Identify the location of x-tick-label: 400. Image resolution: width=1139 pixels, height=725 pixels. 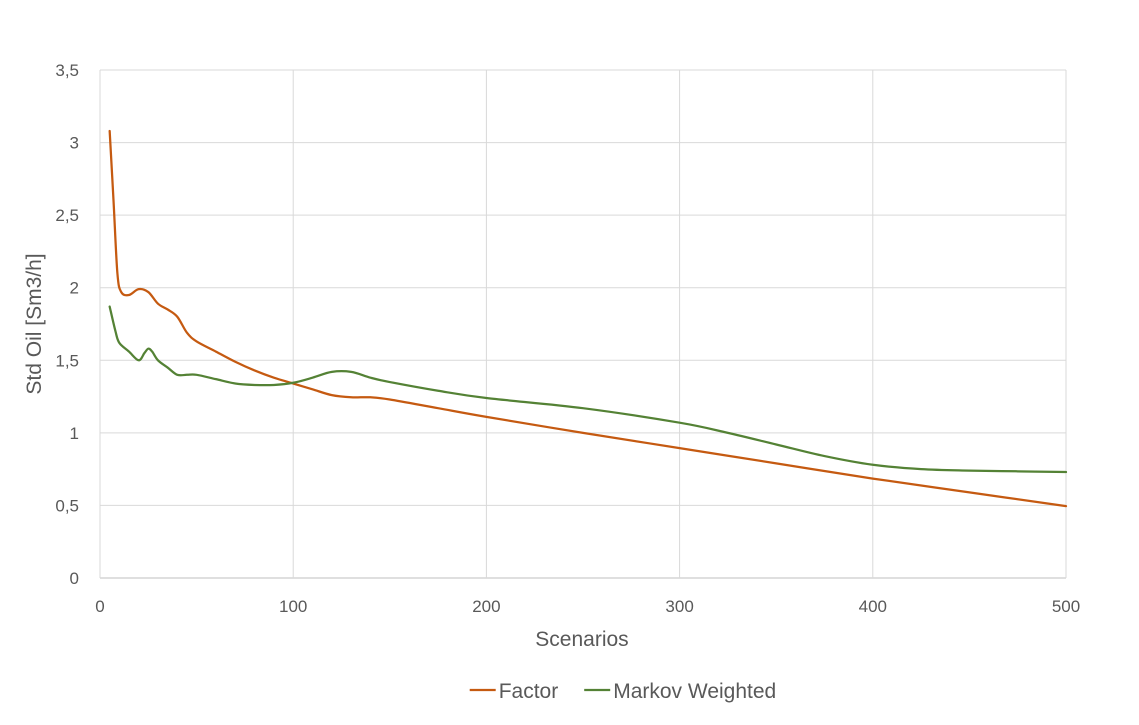
(873, 606).